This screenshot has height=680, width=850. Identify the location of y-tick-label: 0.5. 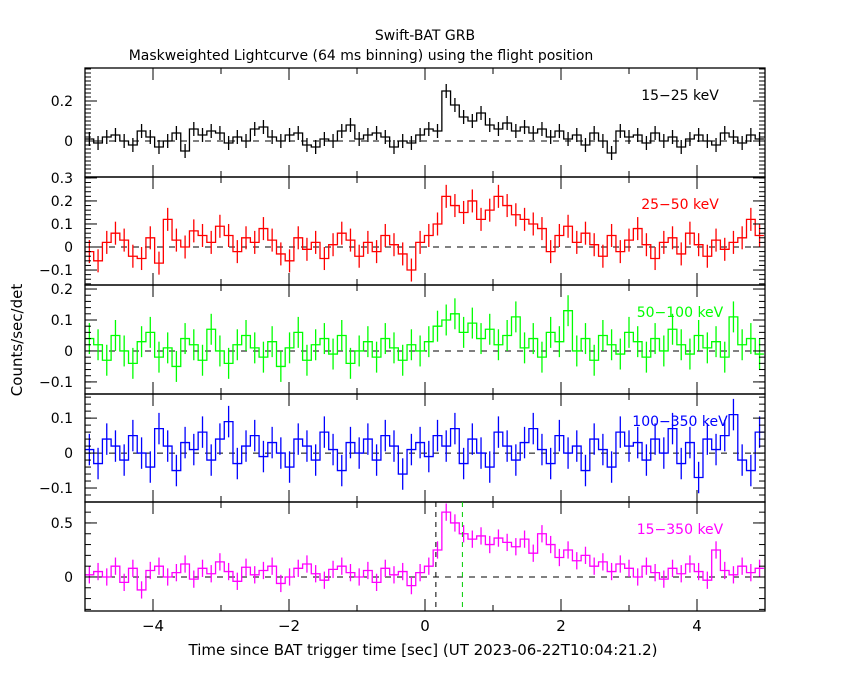
(62, 524).